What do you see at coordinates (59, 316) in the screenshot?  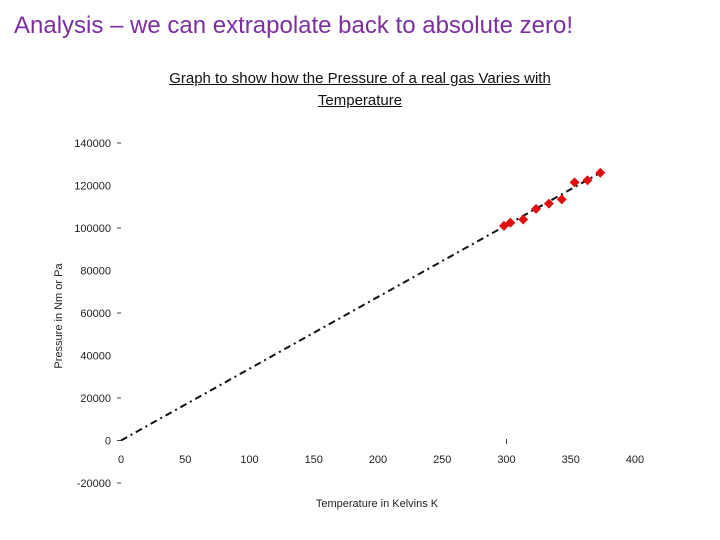 I see `y-axis-label: Pressure in Nm or Pa` at bounding box center [59, 316].